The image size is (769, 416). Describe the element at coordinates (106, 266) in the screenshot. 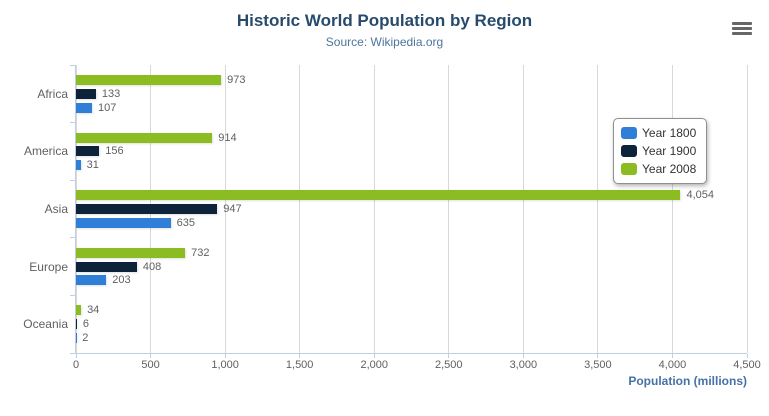

I see `bar-europe-year-1900` at that location.